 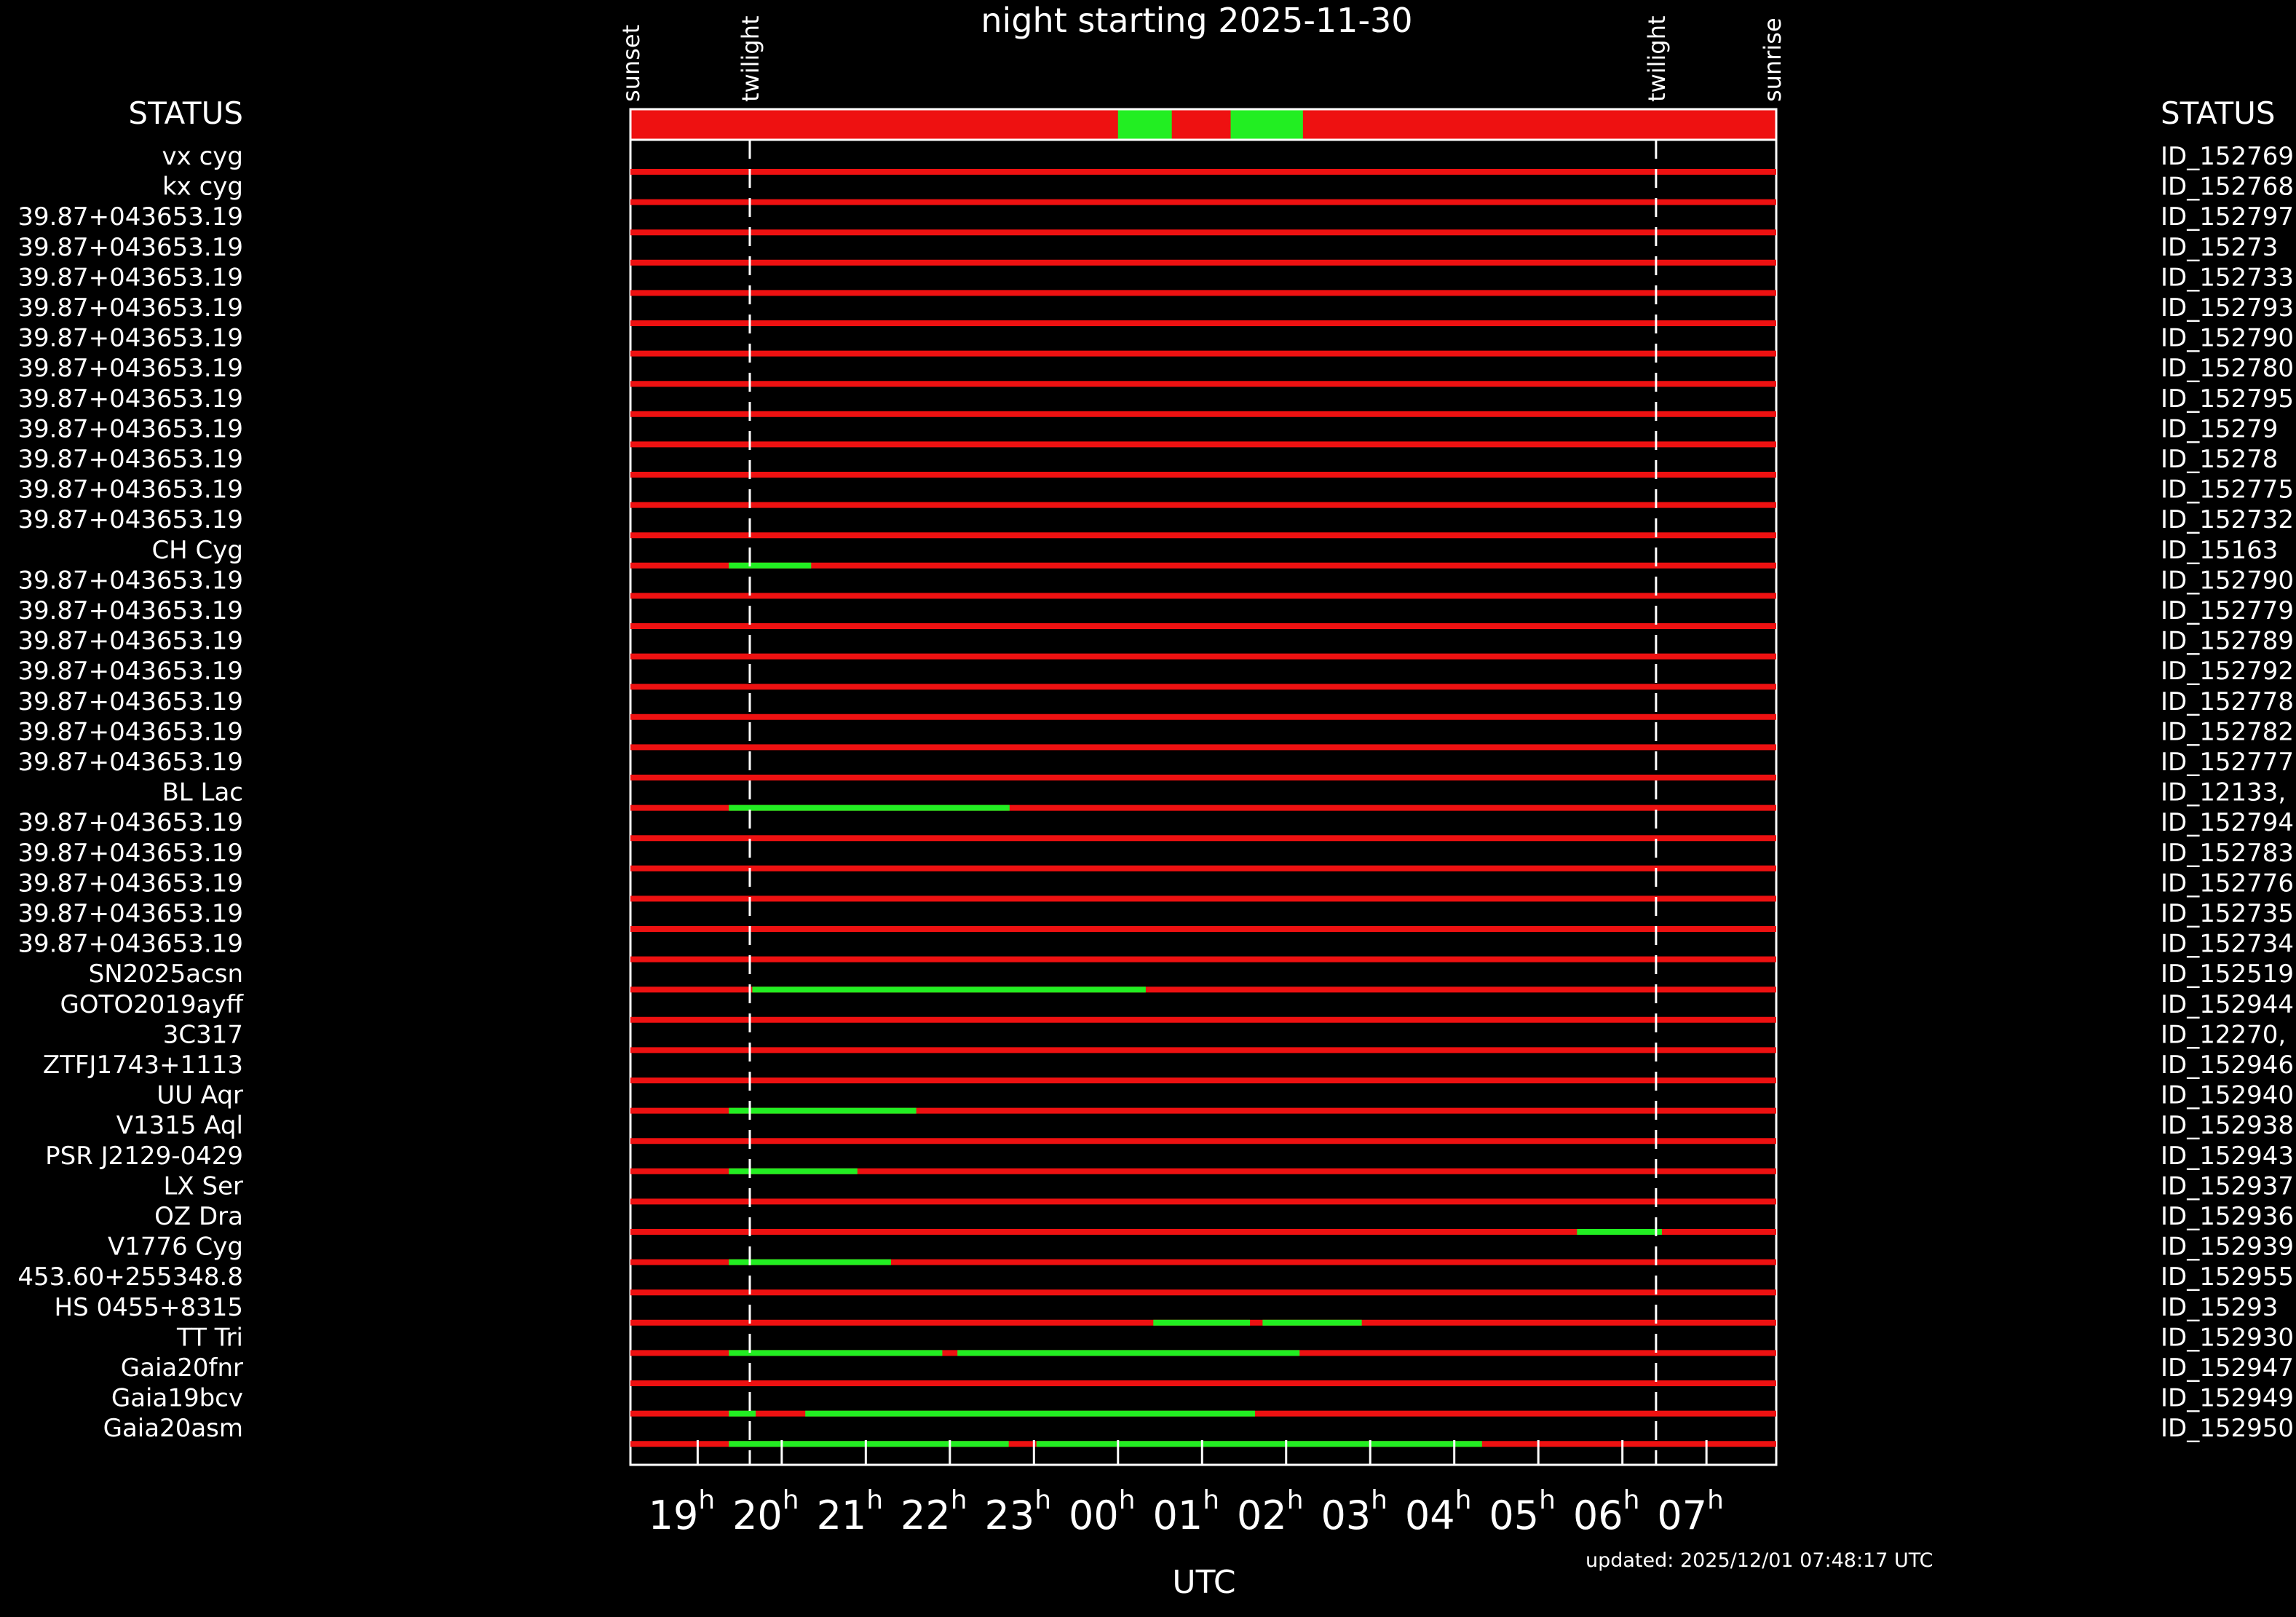 I want to click on x-tick-number: 21, so click(x=842, y=1516).